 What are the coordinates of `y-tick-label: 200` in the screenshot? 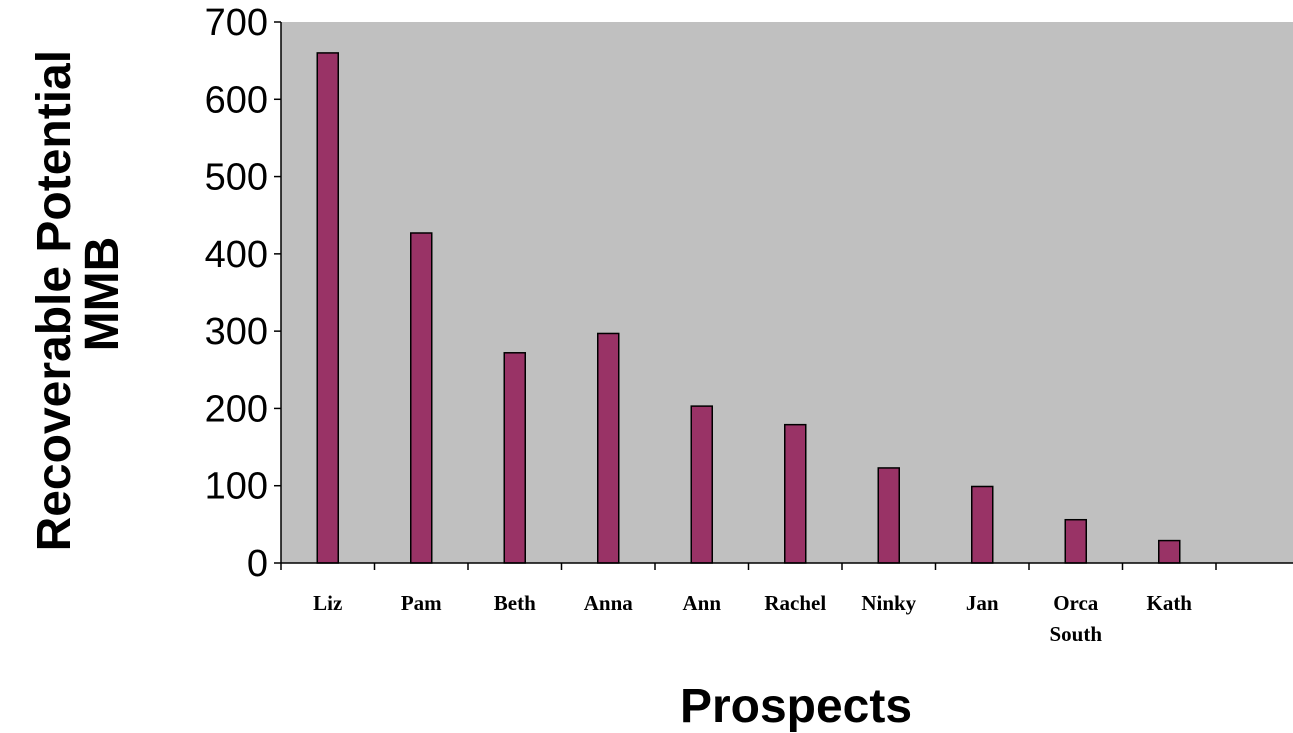 It's located at (236, 409).